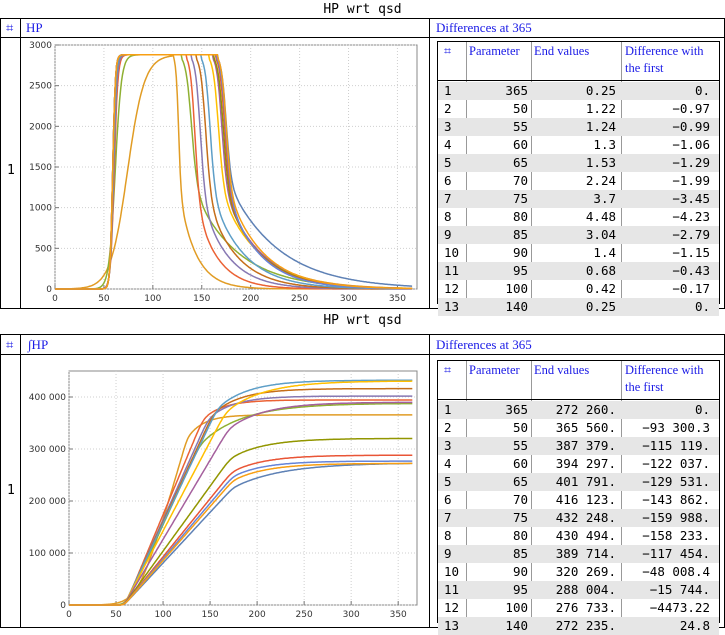 Image resolution: width=725 pixels, height=635 pixels. I want to click on table-cell: −93 300.3, so click(676, 427).